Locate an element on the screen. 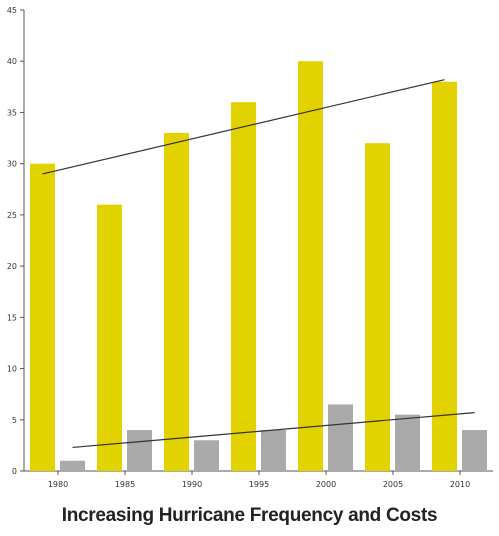 The height and width of the screenshot is (536, 499). bar-series-1-1990 is located at coordinates (176, 301).